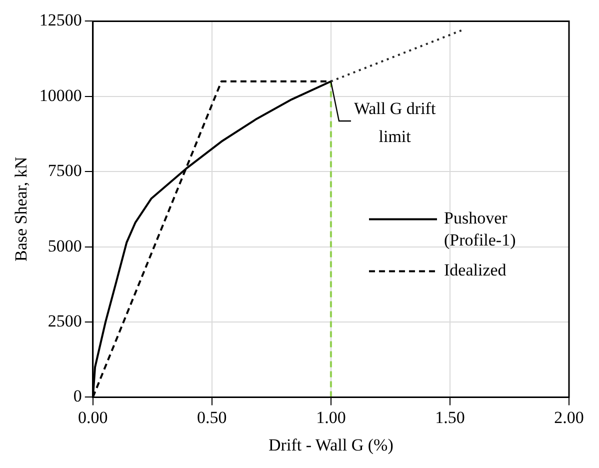 The height and width of the screenshot is (468, 599). I want to click on y-tick-label: 5000, so click(65, 246).